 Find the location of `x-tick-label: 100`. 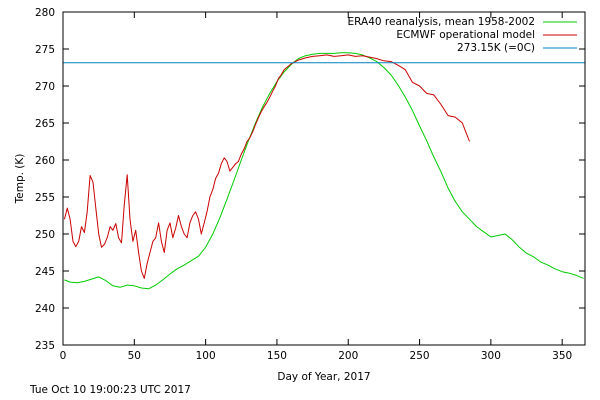

x-tick-label: 100 is located at coordinates (206, 356).